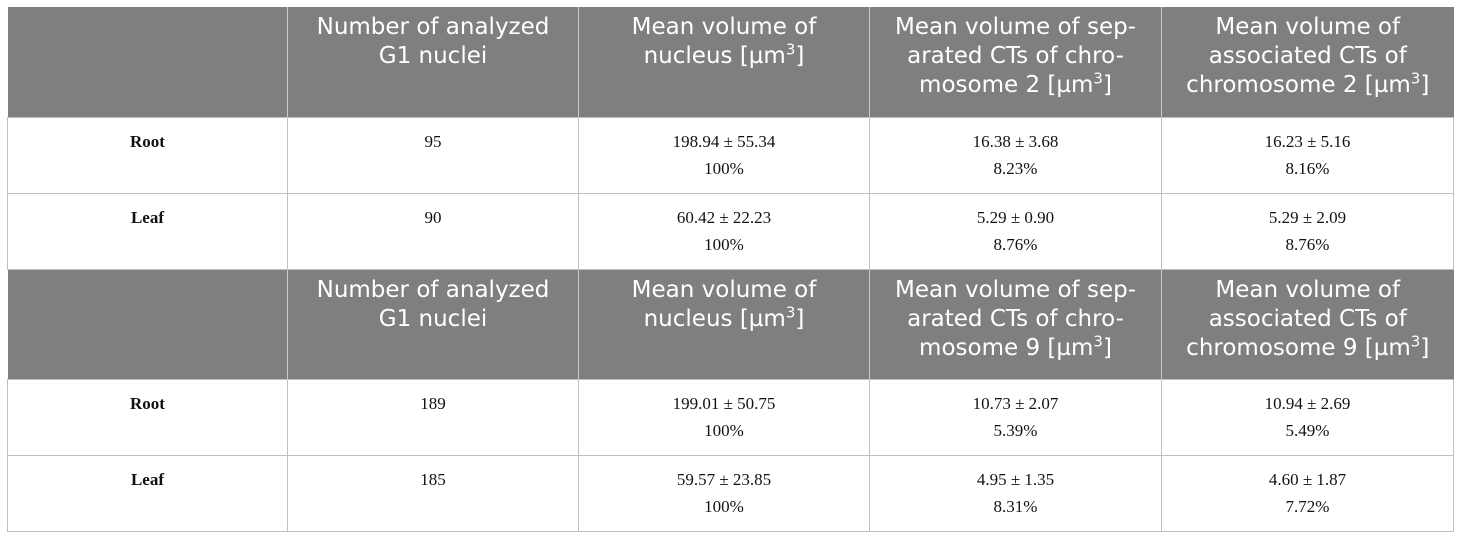 The height and width of the screenshot is (539, 1460). Describe the element at coordinates (433, 231) in the screenshot. I see `analyzed-count: 90` at that location.